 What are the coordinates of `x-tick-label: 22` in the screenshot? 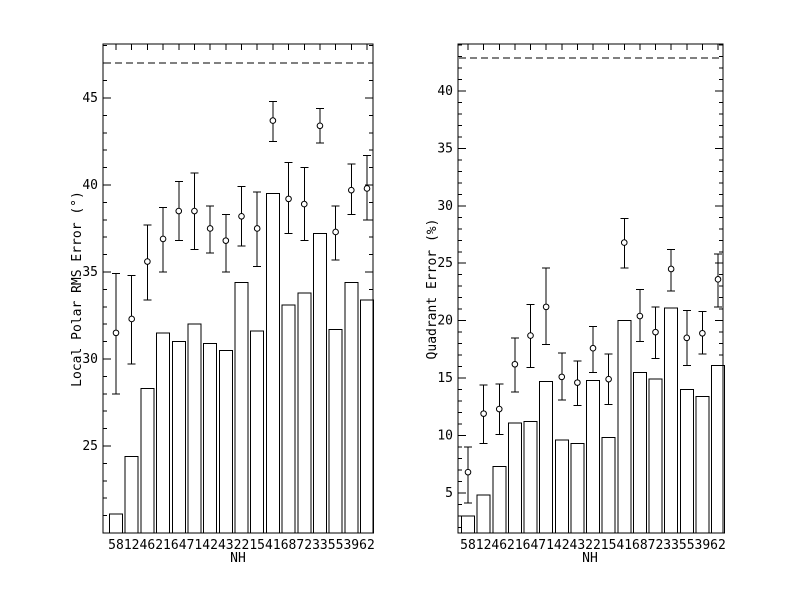 It's located at (593, 545).